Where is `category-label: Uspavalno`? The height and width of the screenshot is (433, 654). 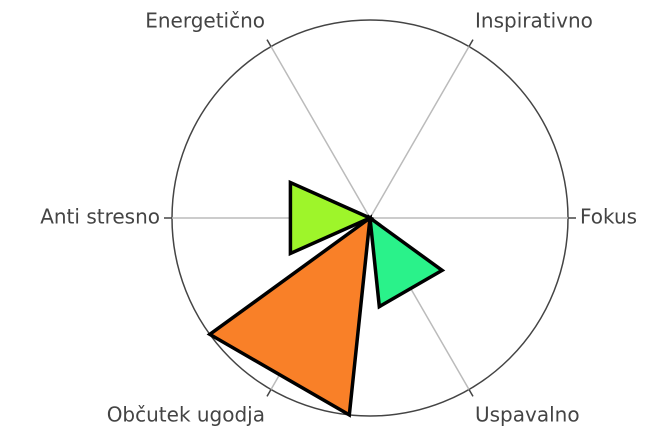 category-label: Uspavalno is located at coordinates (527, 414).